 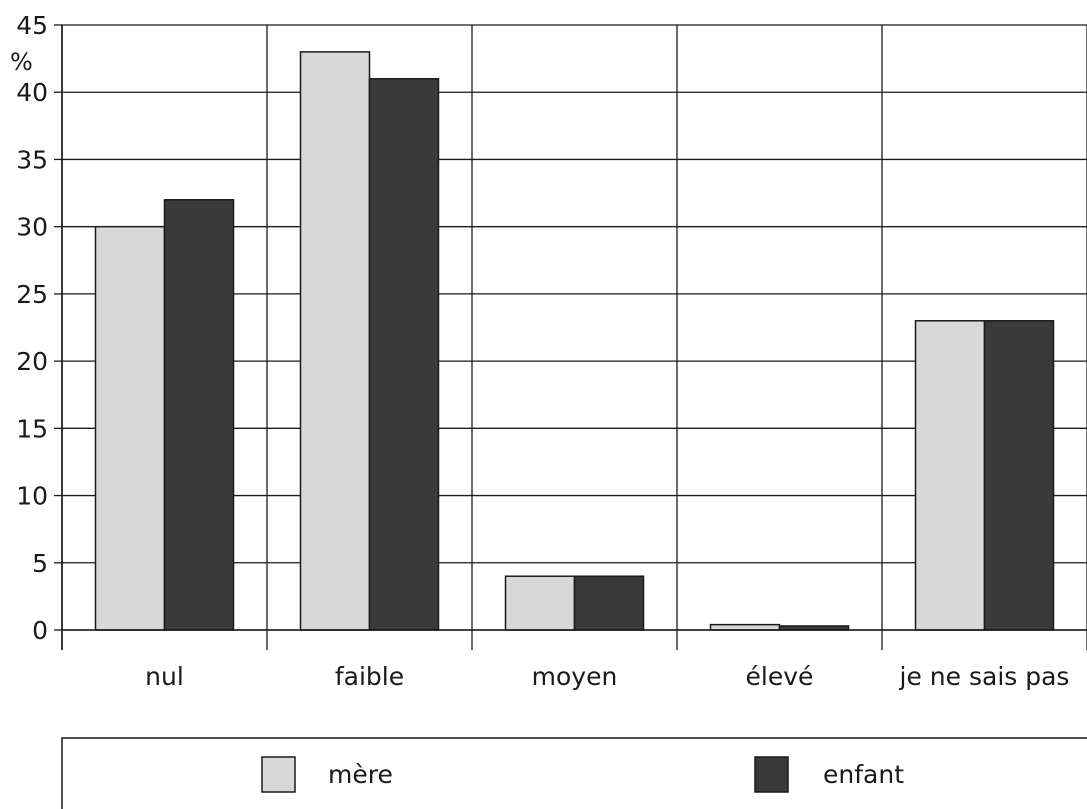 What do you see at coordinates (32, 294) in the screenshot?
I see `y-tick-label: 25` at bounding box center [32, 294].